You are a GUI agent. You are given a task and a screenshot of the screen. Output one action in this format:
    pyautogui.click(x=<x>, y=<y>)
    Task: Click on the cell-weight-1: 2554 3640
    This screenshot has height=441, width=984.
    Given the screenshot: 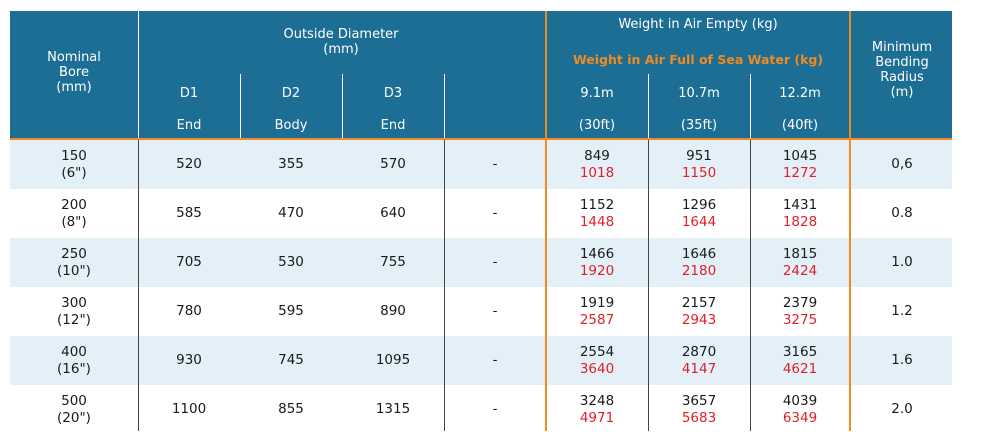 What is the action you would take?
    pyautogui.click(x=597, y=360)
    